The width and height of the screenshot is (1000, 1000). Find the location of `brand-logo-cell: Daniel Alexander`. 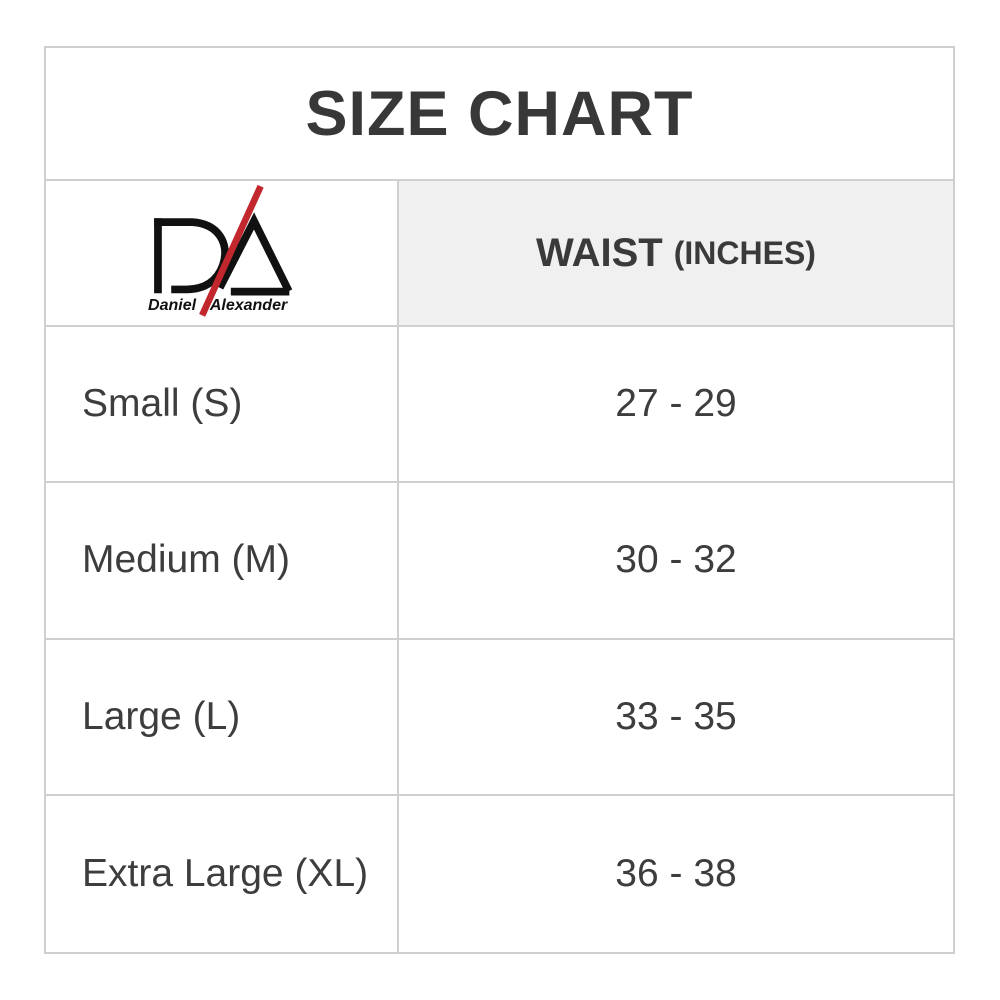

brand-logo-cell: Daniel Alexander is located at coordinates (222, 254).